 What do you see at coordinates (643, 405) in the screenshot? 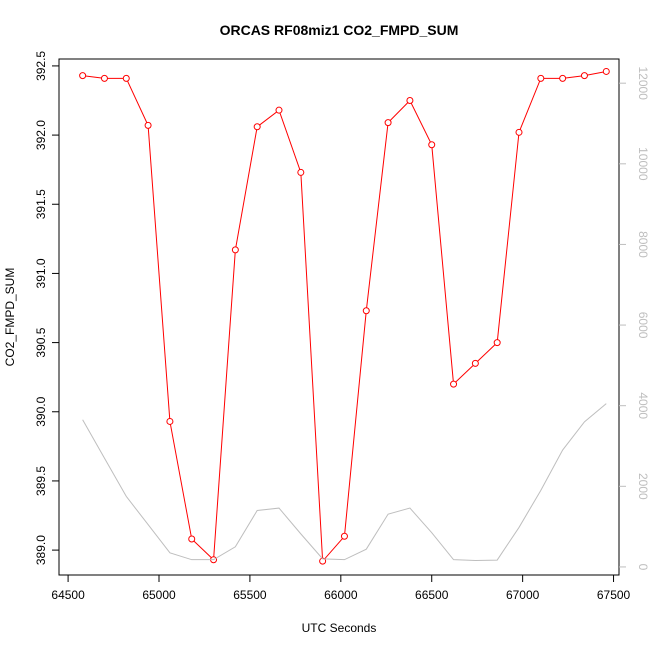
I see `y2-tick-label: 4000` at bounding box center [643, 405].